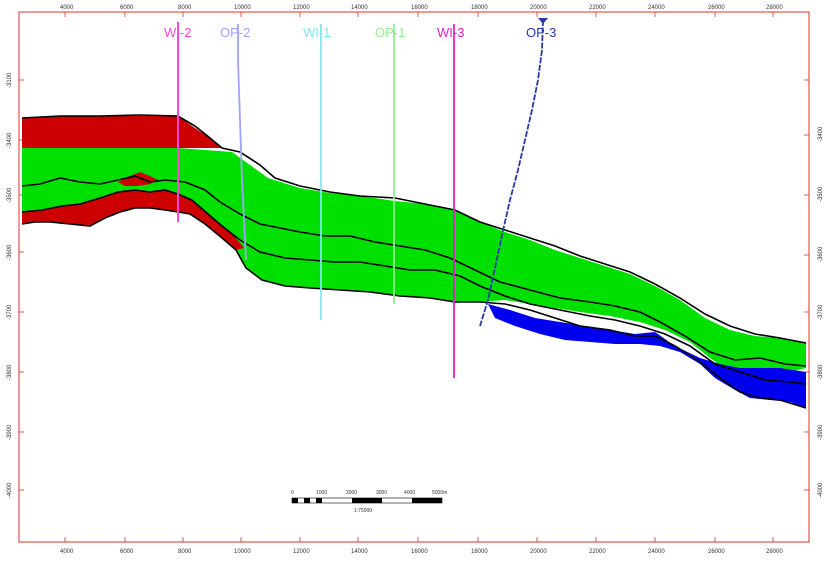  I want to click on well-label: OP-1, so click(390, 32).